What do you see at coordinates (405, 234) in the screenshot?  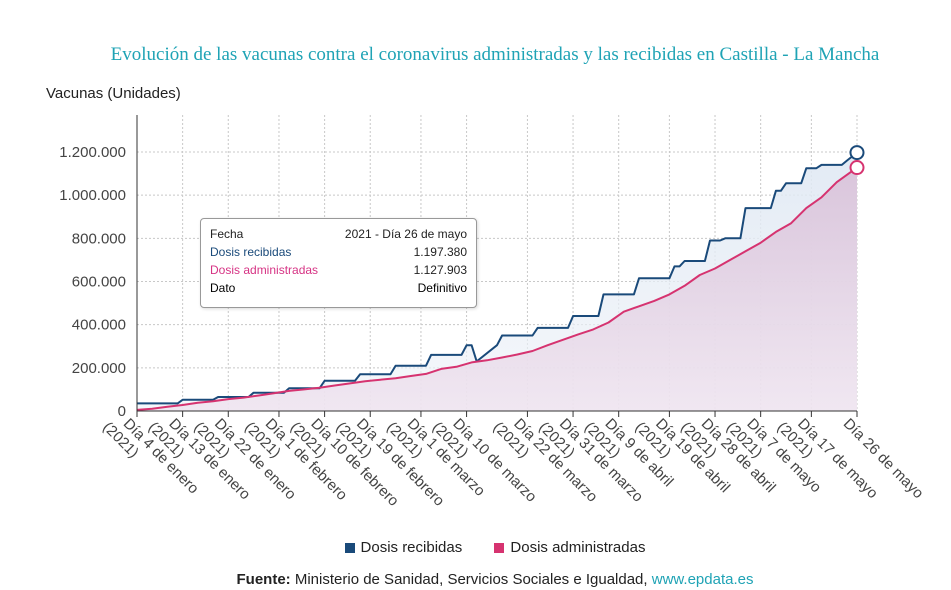 I see `tooltip-value: 2021 - Día 26 de mayo` at bounding box center [405, 234].